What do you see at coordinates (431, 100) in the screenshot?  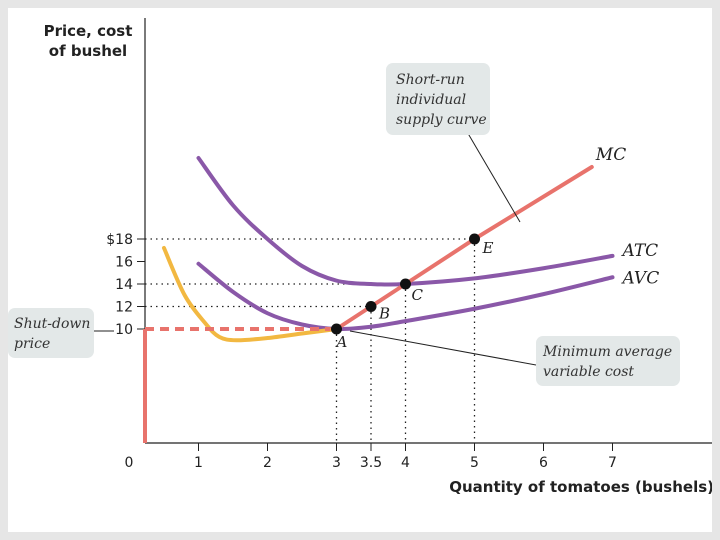 I see `supply-callout-line2: individual` at bounding box center [431, 100].